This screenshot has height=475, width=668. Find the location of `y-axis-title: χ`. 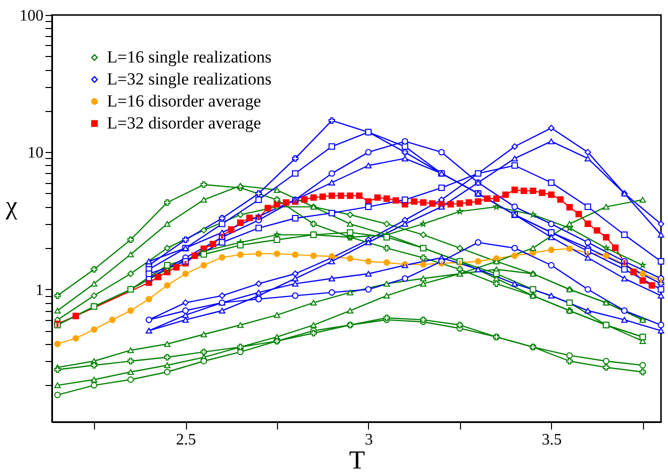

y-axis-title: χ is located at coordinates (11, 205).